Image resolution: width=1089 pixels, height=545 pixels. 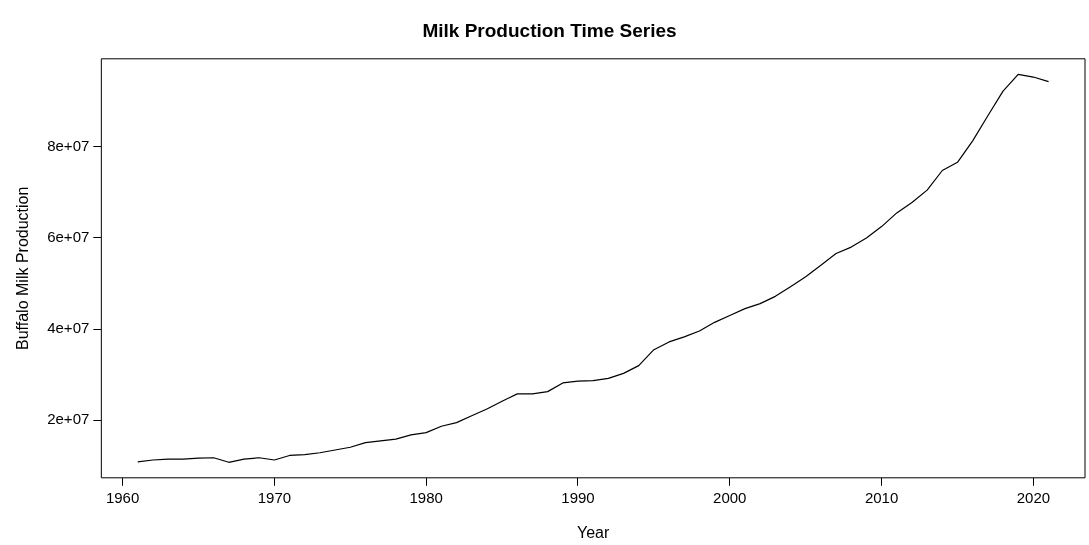 I want to click on chart-title: Milk Production Time Series, so click(x=549, y=30).